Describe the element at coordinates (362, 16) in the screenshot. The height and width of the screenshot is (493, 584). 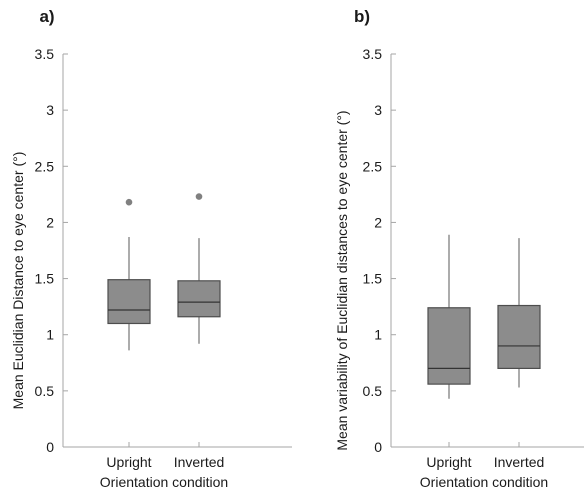
I see `panel-label: b)` at that location.